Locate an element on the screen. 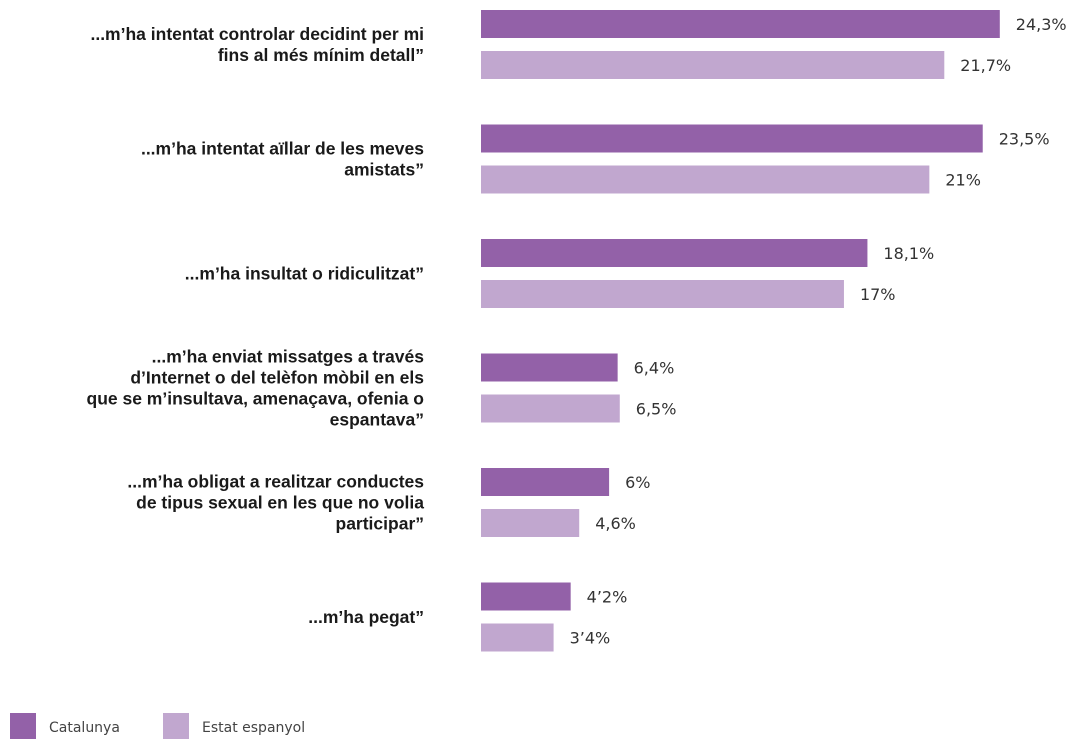 This screenshot has width=1073, height=740. category-label: ...m’ha insultat o ridiculitzat” is located at coordinates (304, 274).